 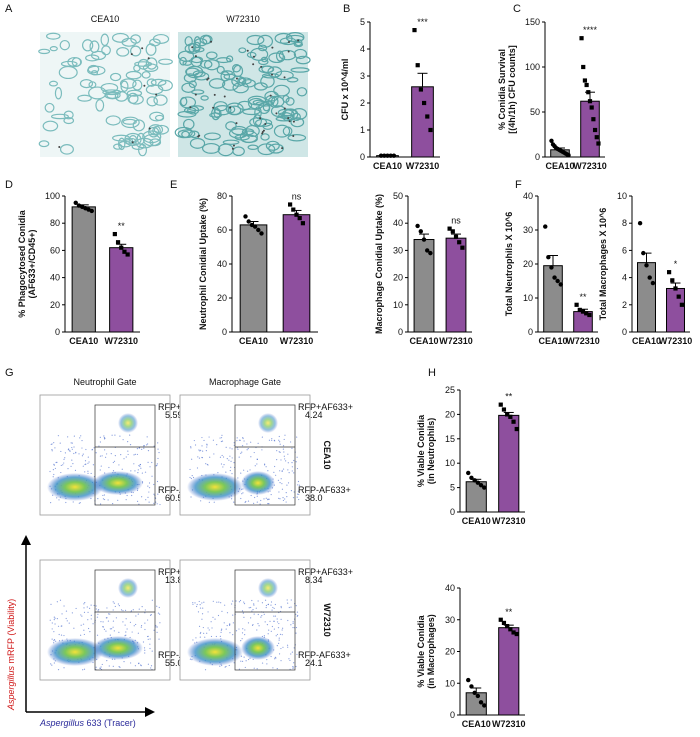 I want to click on image-label: CEA10, so click(x=105, y=19).